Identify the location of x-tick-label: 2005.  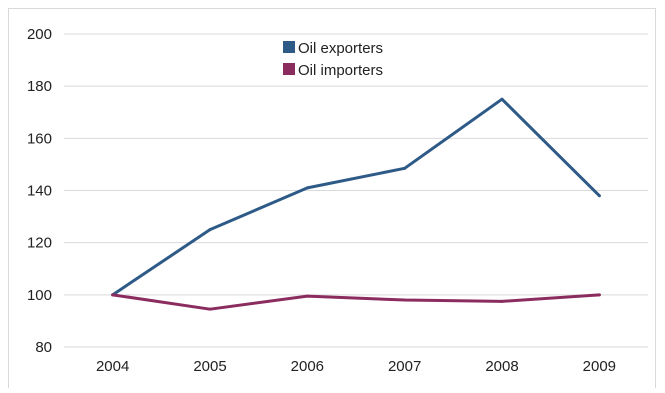
(209, 366).